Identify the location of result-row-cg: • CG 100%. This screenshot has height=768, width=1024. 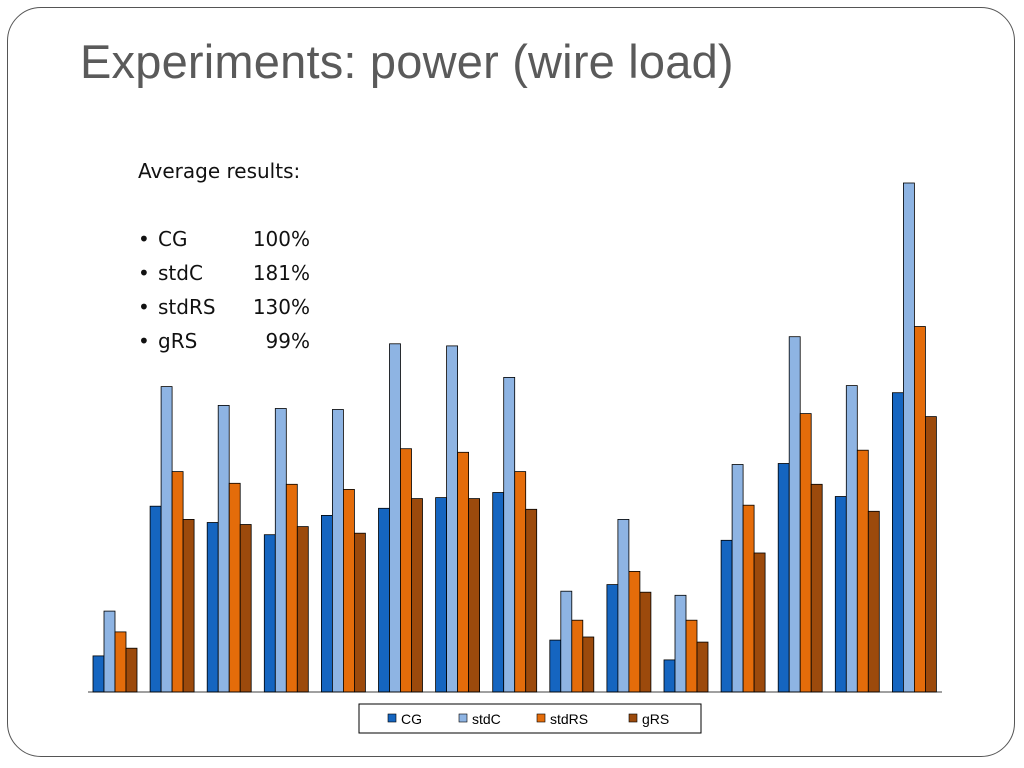
(224, 239).